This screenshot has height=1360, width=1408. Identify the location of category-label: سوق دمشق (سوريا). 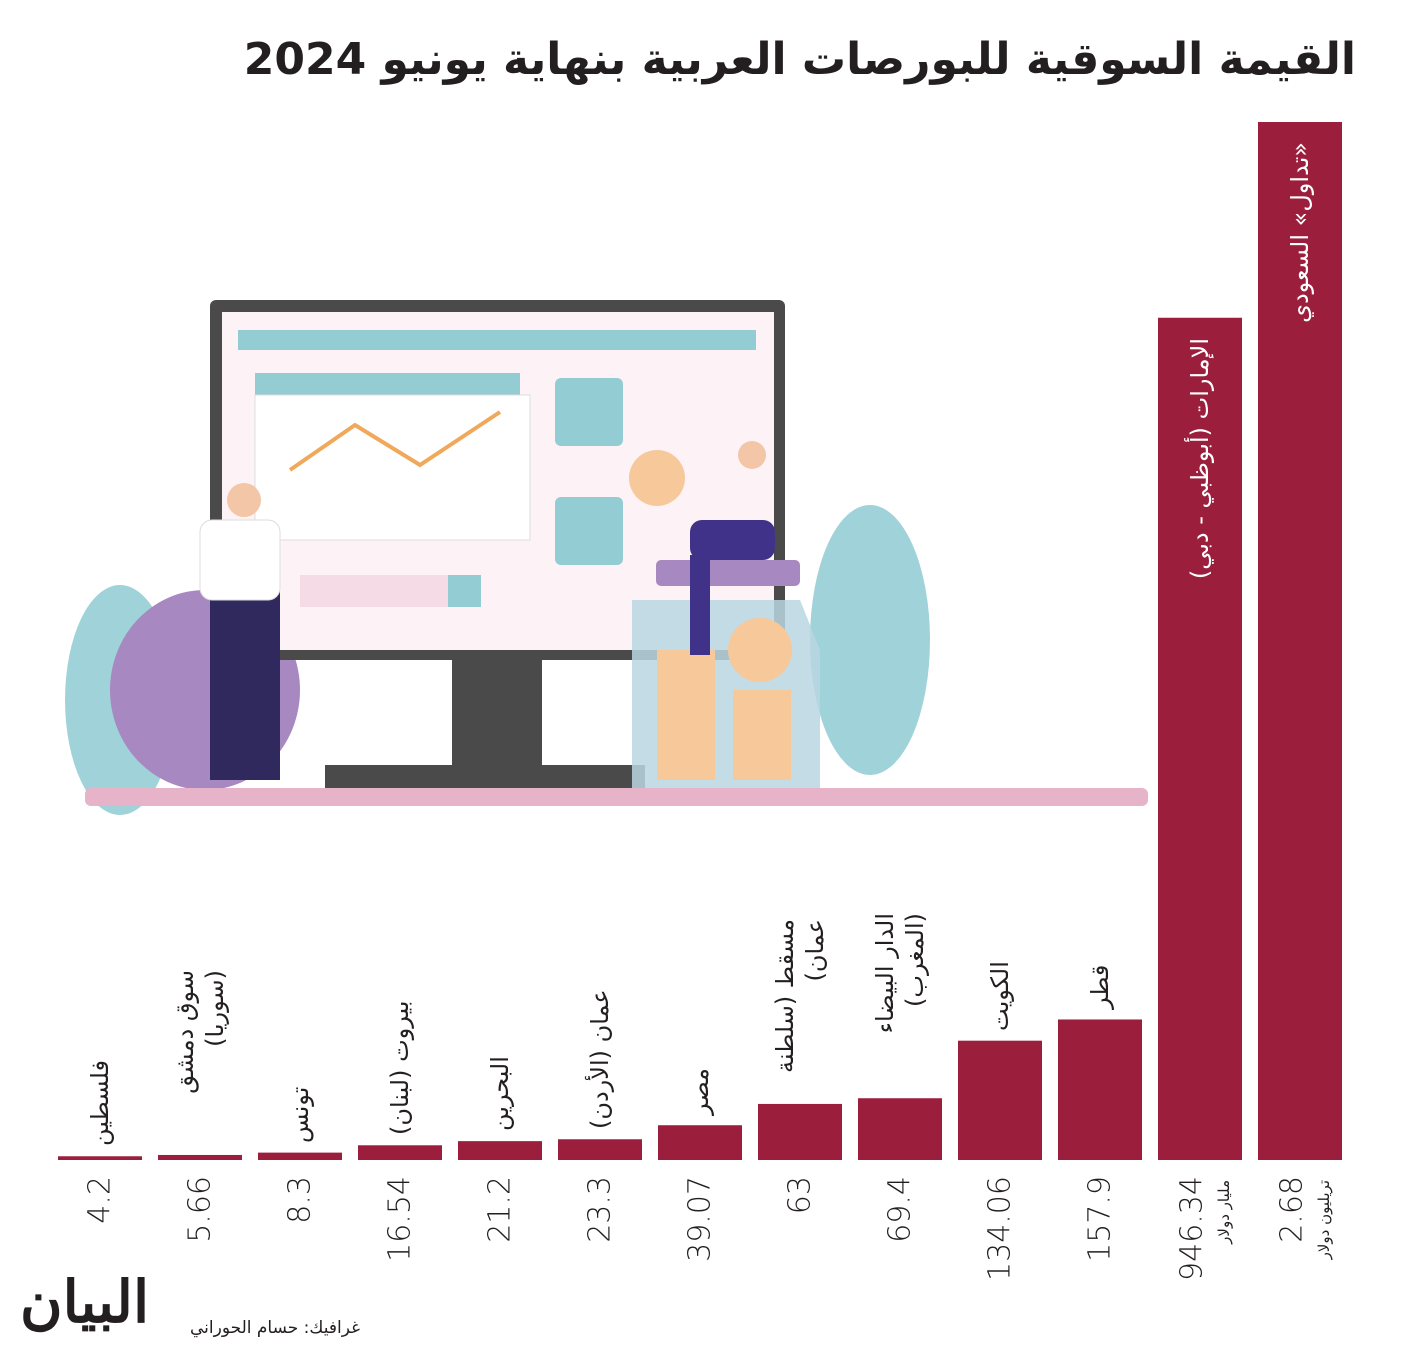
(200, 1031).